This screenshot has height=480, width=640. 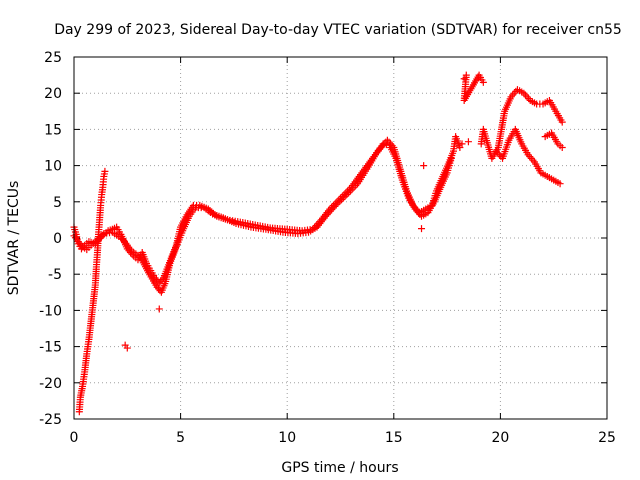 What do you see at coordinates (14, 238) in the screenshot?
I see `y-axis-label: SDTVAR / TECUs` at bounding box center [14, 238].